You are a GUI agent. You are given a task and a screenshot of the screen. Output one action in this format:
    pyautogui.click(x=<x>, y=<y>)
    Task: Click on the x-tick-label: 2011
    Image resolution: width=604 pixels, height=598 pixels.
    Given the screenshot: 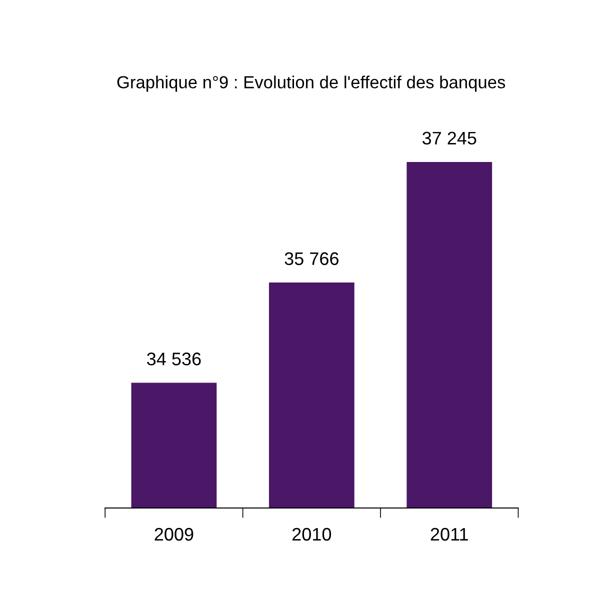 What is the action you would take?
    pyautogui.click(x=449, y=534)
    